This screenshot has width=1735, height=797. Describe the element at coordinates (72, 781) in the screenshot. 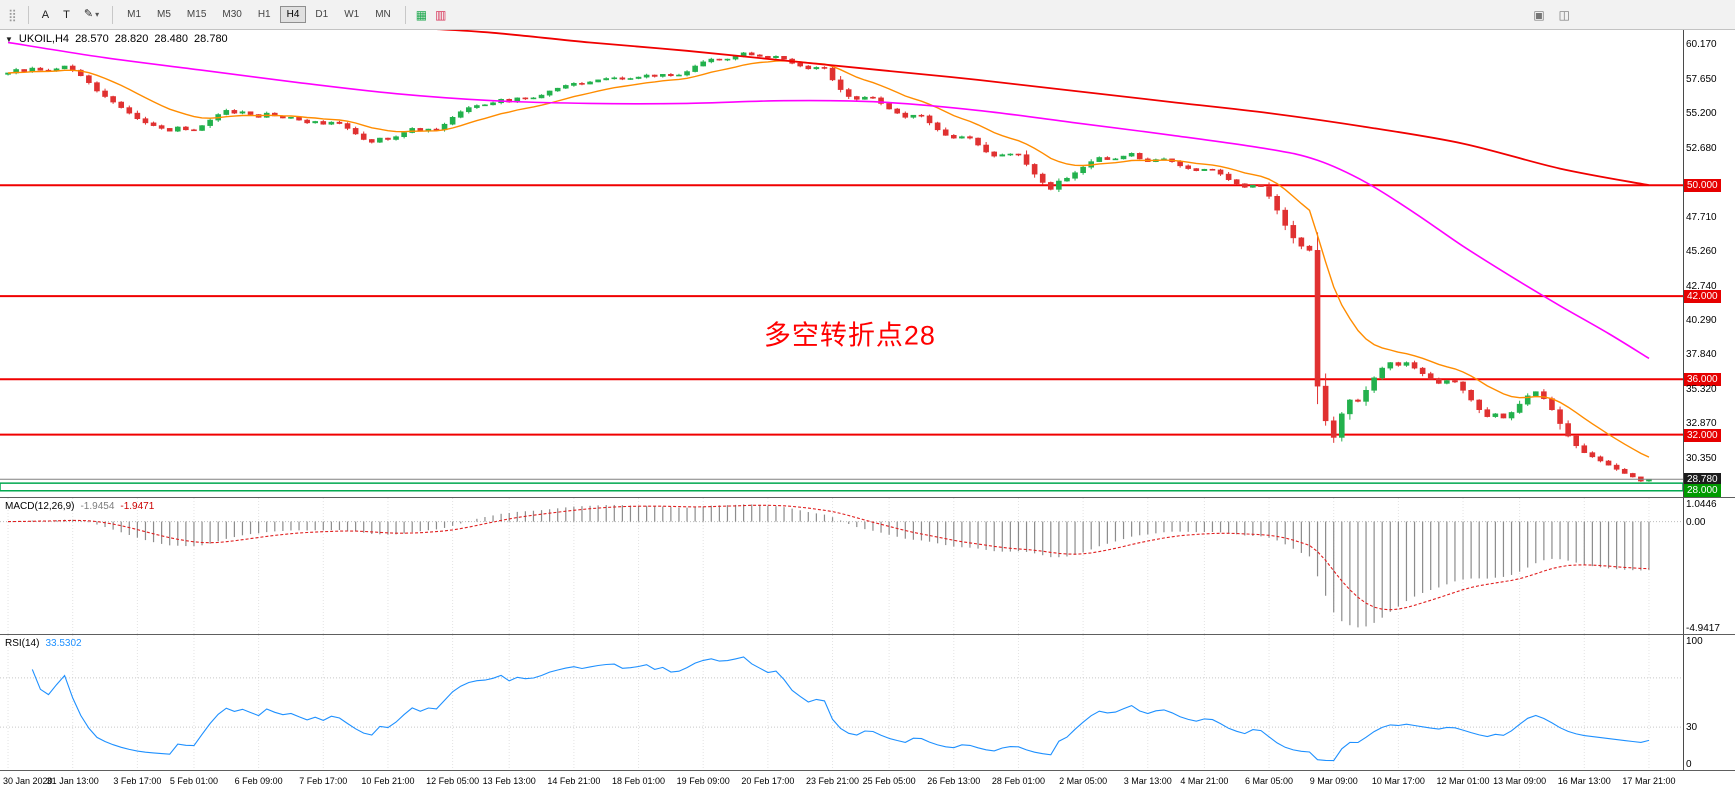

I see `time-label: 31 Jan 13:00` at that location.